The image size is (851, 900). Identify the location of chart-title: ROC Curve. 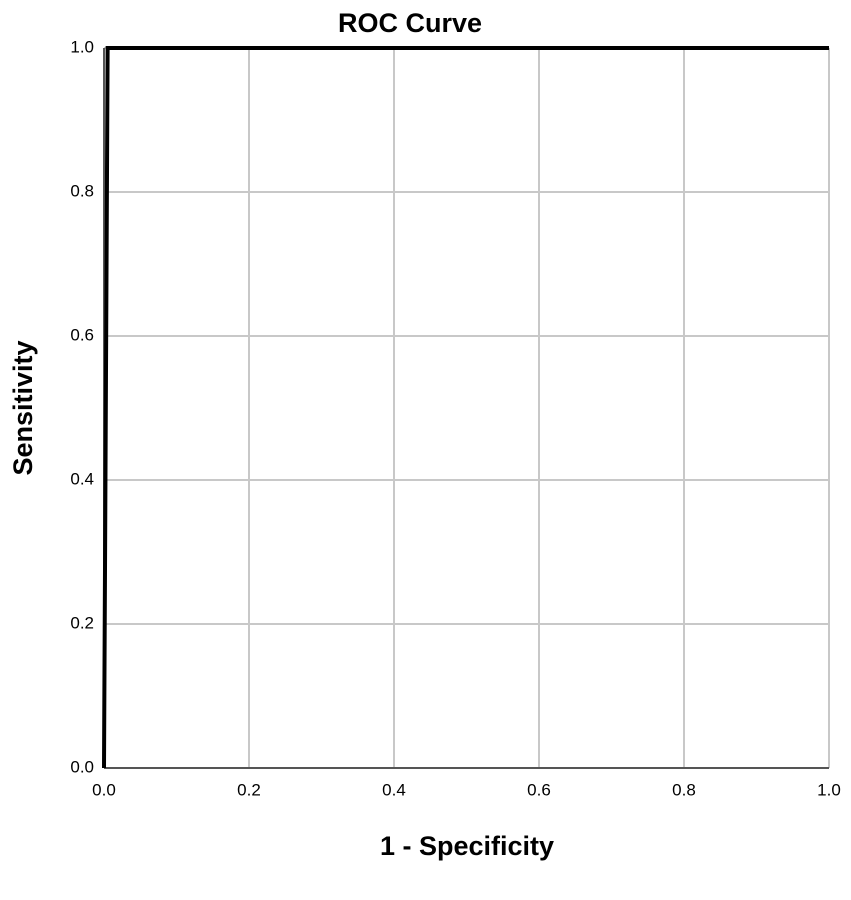
(410, 23).